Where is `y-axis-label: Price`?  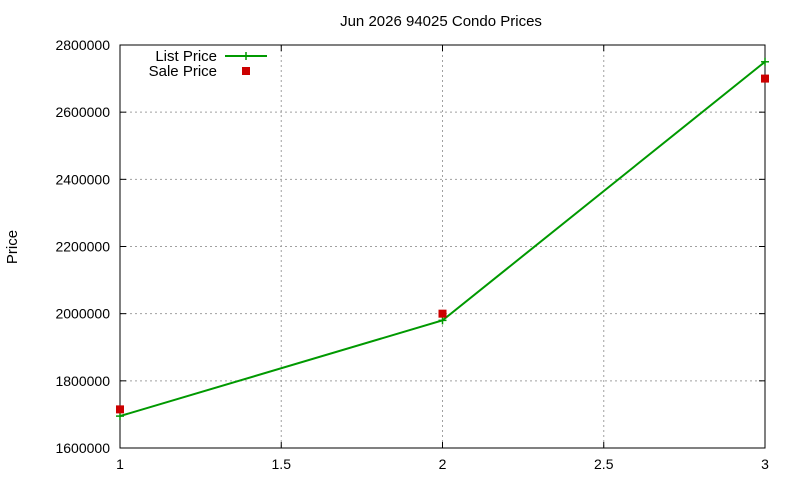 y-axis-label: Price is located at coordinates (12, 247).